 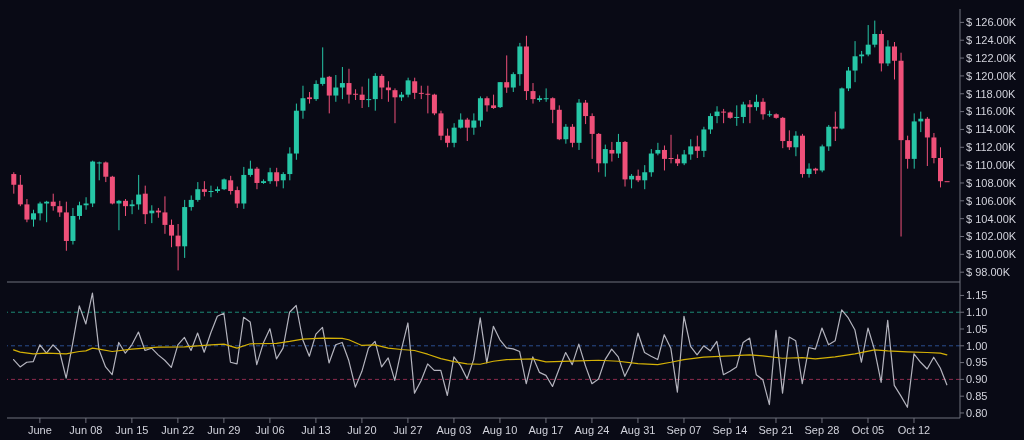 I want to click on y-tick-label: 1.00, so click(x=977, y=345).